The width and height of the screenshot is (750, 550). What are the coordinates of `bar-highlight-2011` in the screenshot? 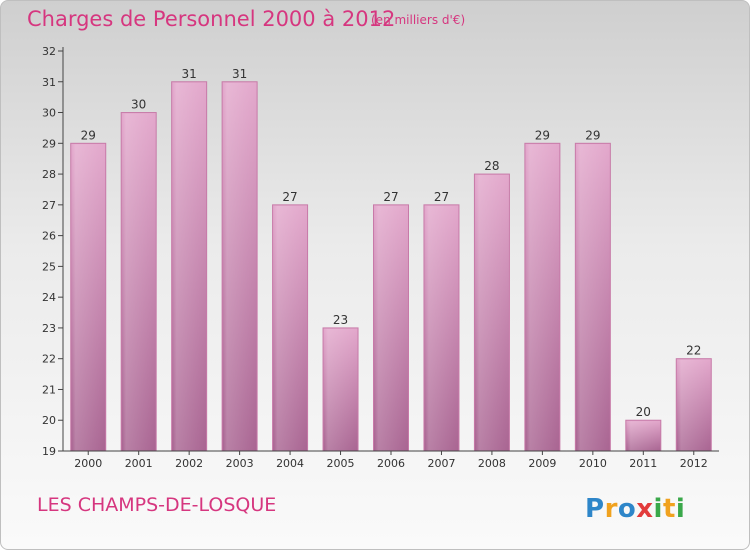 It's located at (643, 436).